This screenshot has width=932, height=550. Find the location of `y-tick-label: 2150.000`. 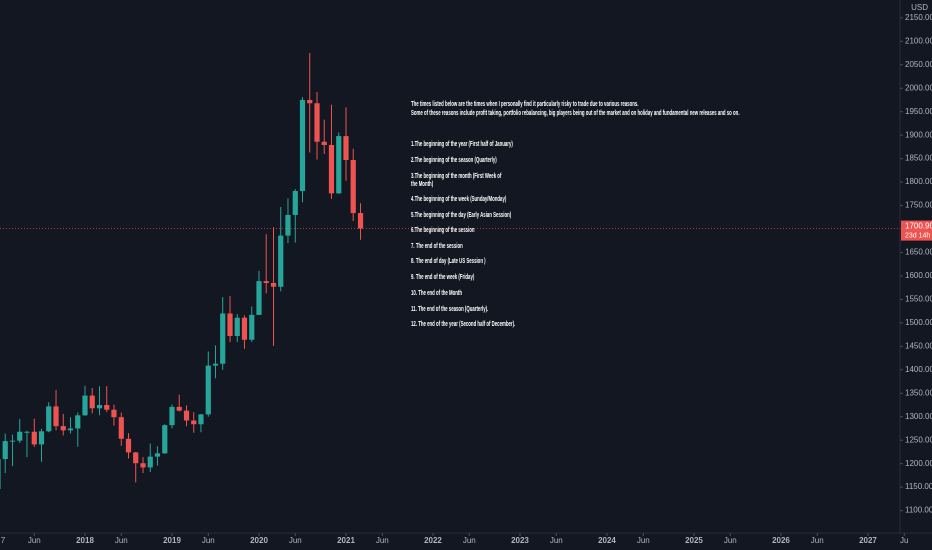

y-tick-label: 2150.000 is located at coordinates (918, 17).